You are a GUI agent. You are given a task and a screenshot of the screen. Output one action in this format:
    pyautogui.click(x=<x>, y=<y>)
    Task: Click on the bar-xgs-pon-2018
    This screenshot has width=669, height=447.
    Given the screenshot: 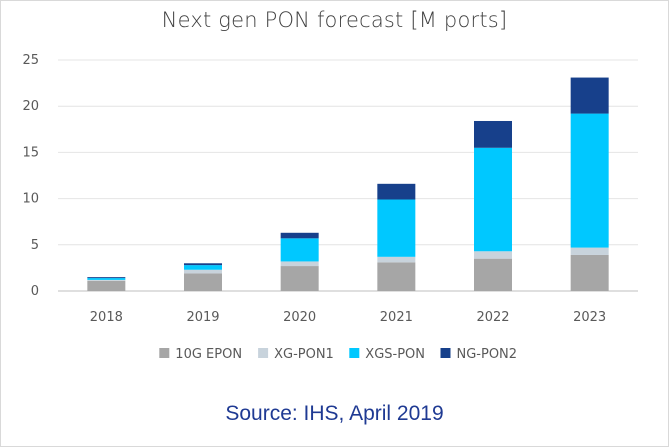 What is the action you would take?
    pyautogui.click(x=106, y=279)
    